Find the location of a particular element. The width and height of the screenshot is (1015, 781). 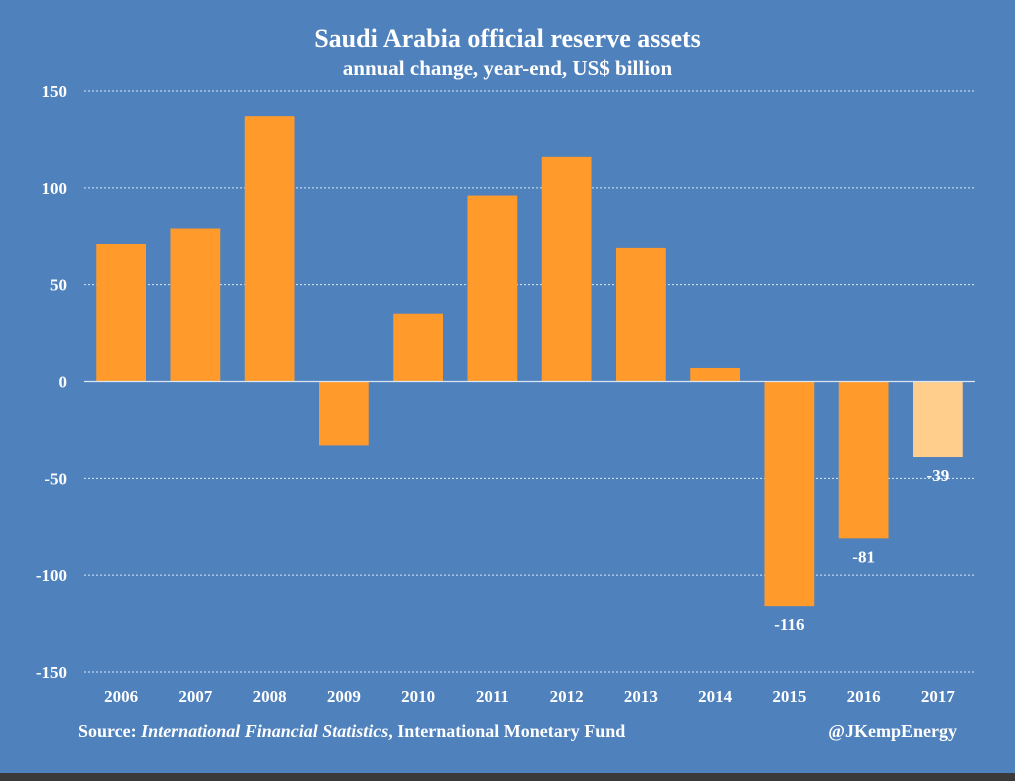

y-tick-label: -150 is located at coordinates (51, 672).